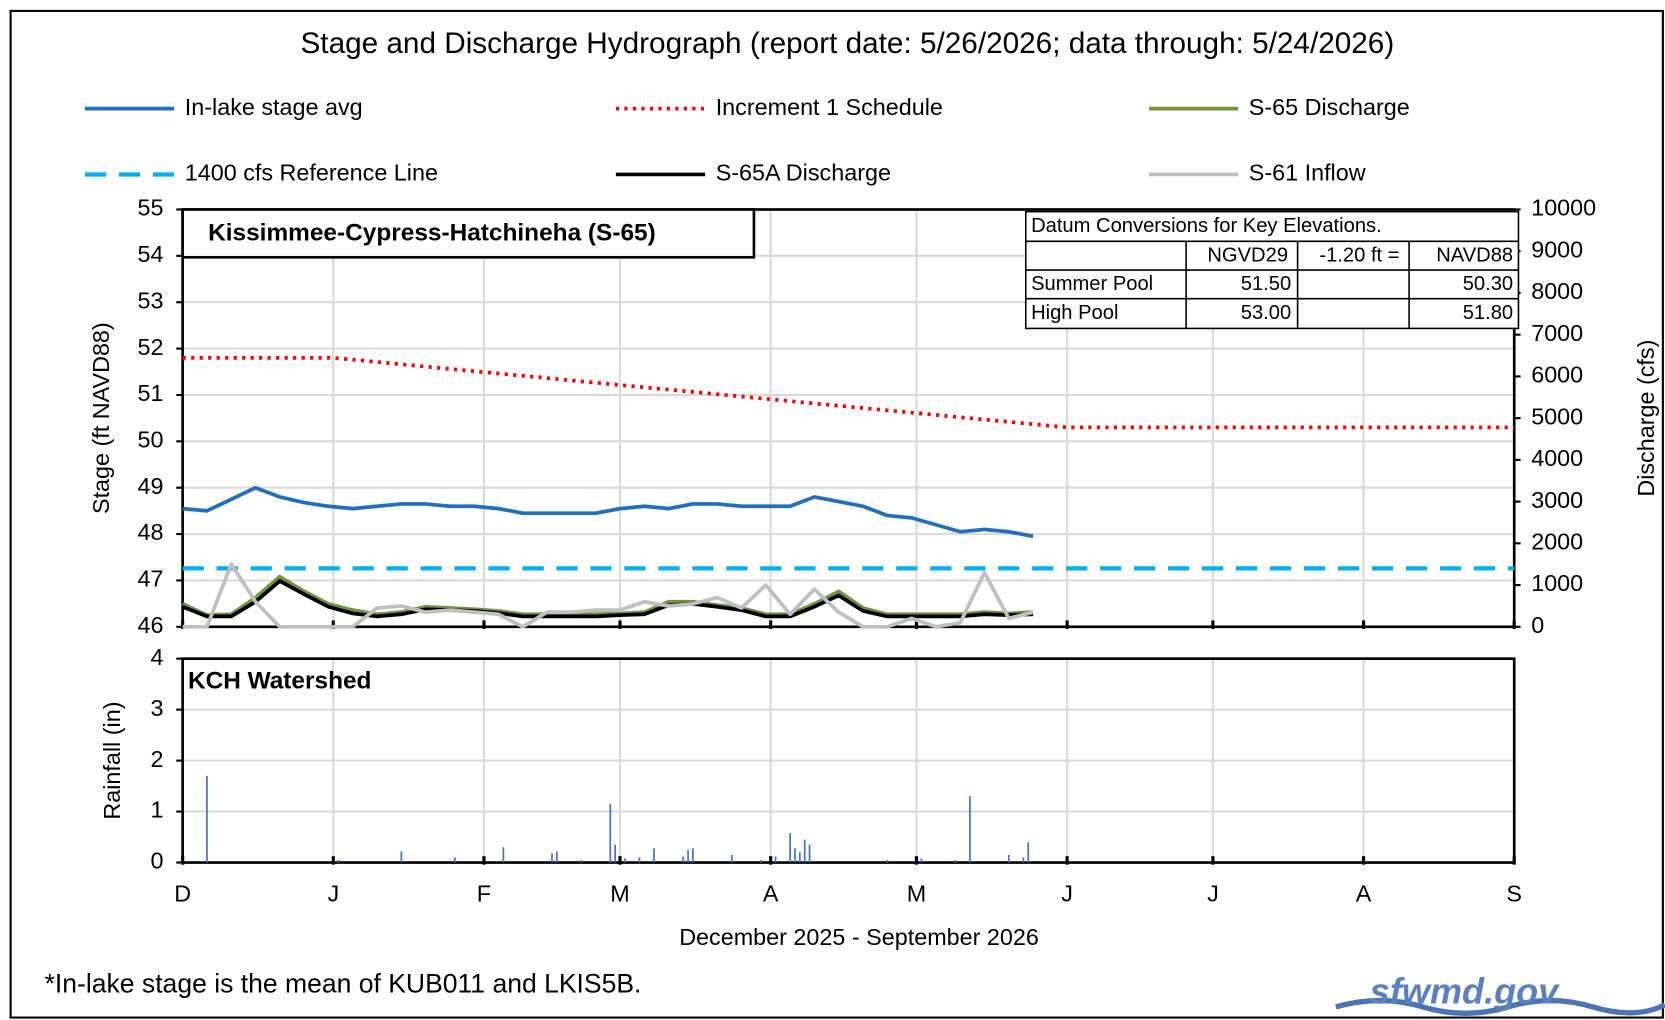  I want to click on y-tick-label: 46, so click(151, 625).